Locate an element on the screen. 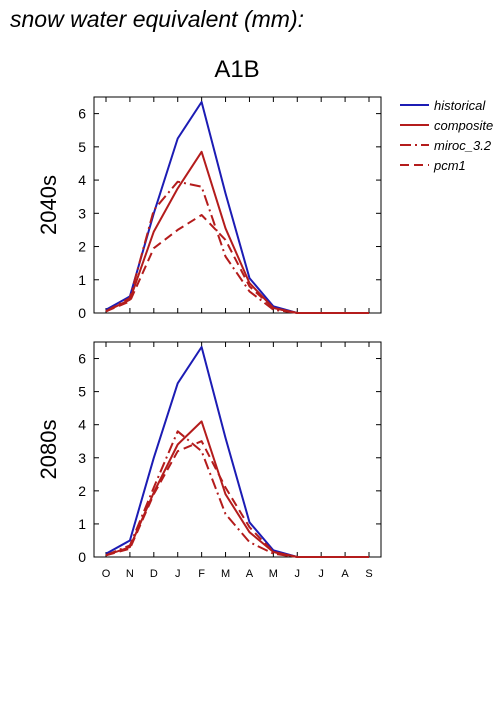 Image resolution: width=501 pixels, height=709 pixels. x-tick-label: S is located at coordinates (368, 574).